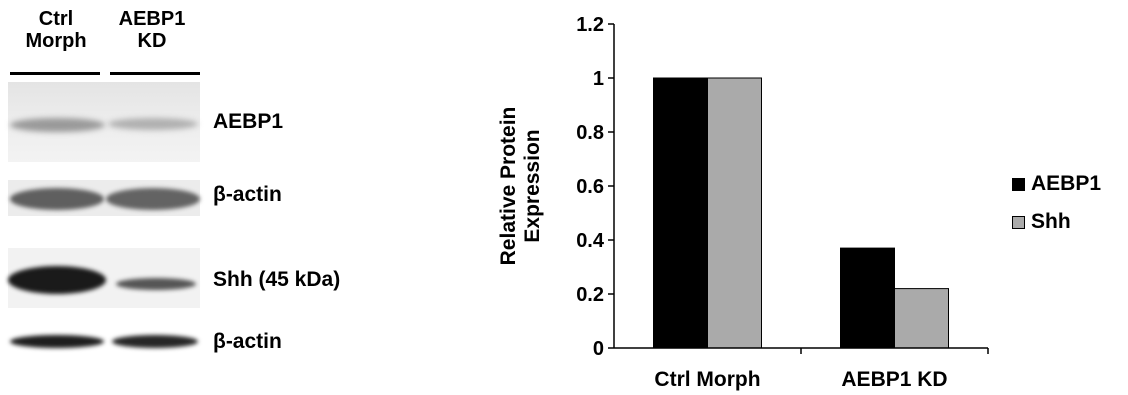 The image size is (1128, 395). Describe the element at coordinates (156, 284) in the screenshot. I see `band-shh-kd` at that location.